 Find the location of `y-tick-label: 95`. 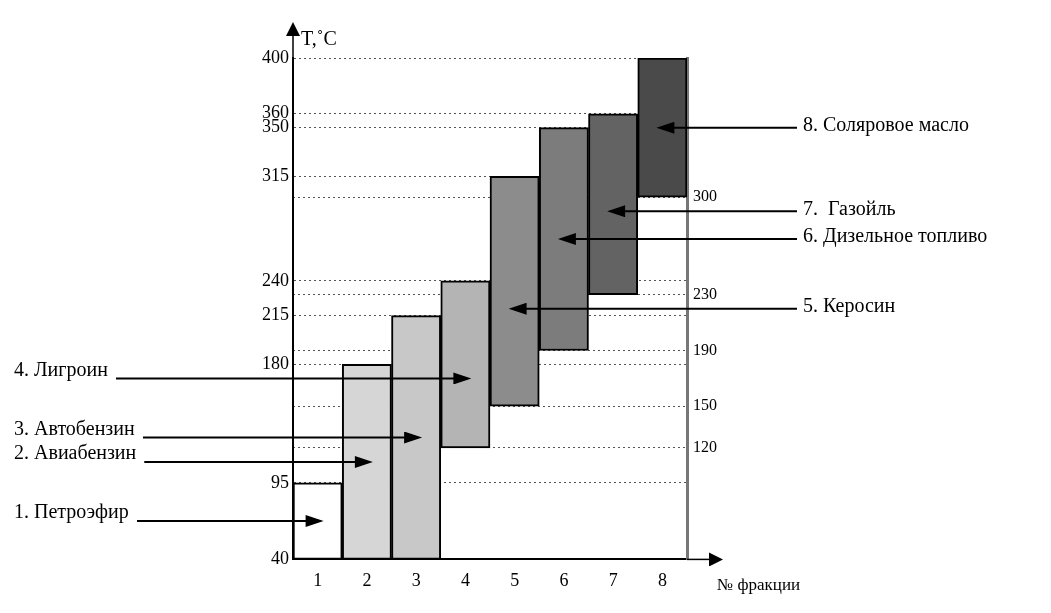

y-tick-label: 95 is located at coordinates (280, 481).